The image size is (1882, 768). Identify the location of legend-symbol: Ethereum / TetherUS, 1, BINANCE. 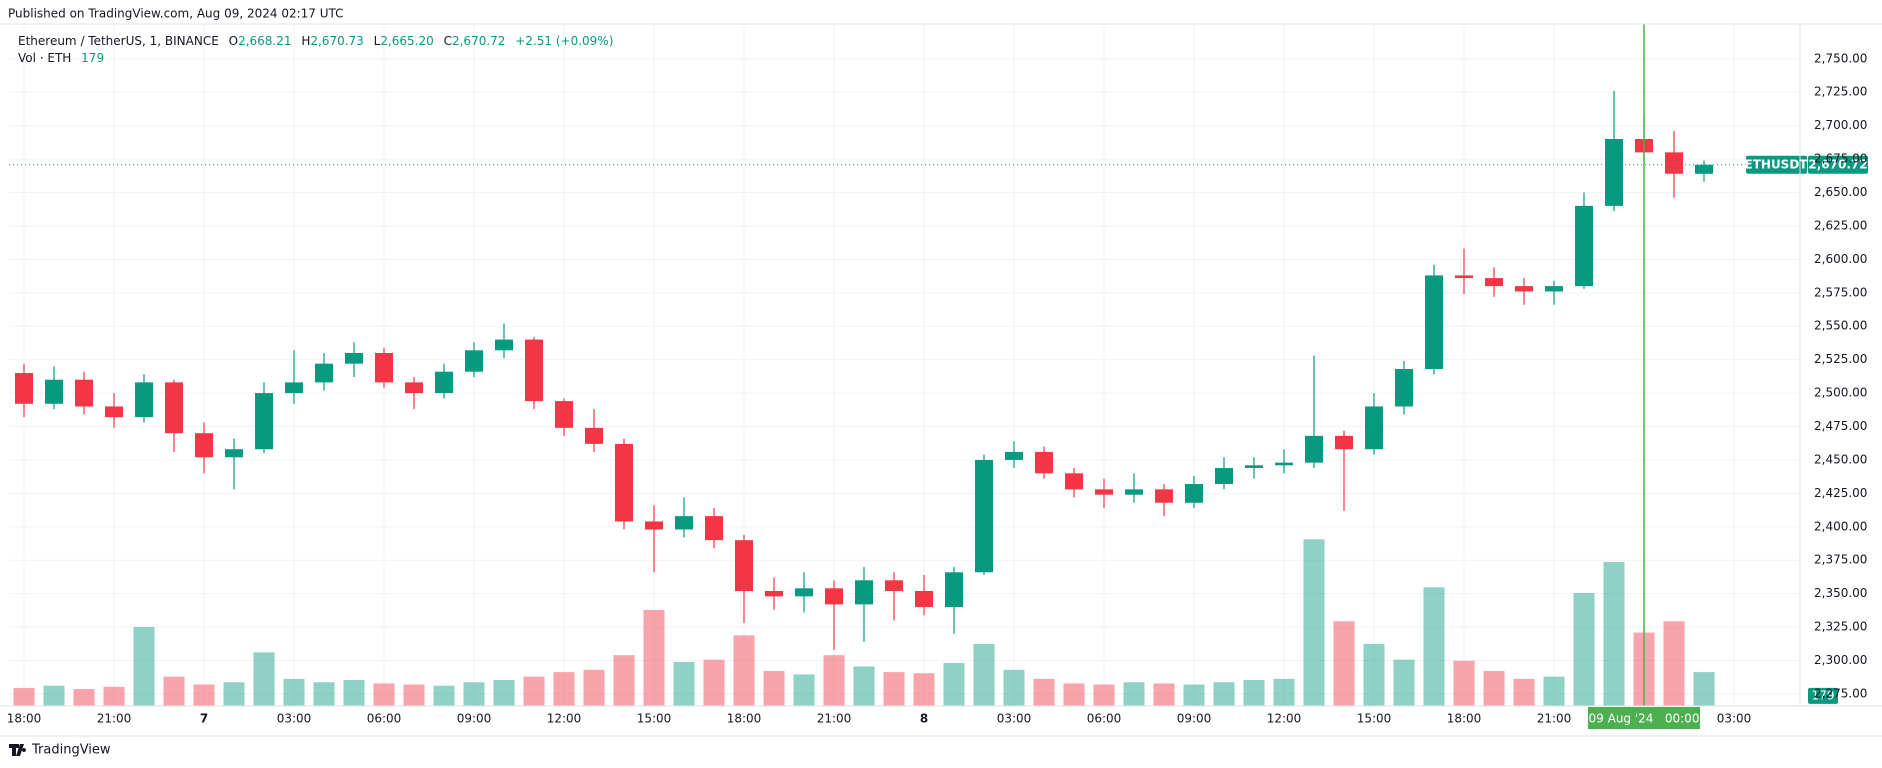
(118, 41).